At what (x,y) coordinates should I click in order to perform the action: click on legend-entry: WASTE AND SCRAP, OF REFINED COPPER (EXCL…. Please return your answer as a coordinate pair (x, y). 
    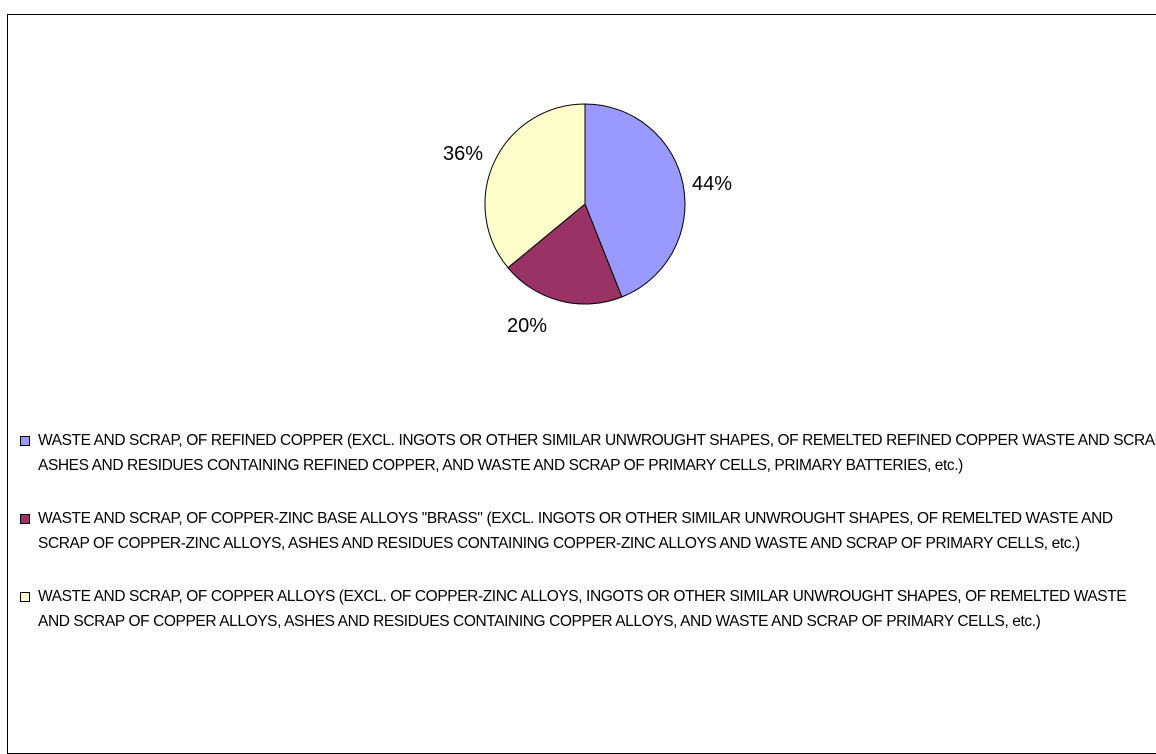
    Looking at the image, I should click on (588, 453).